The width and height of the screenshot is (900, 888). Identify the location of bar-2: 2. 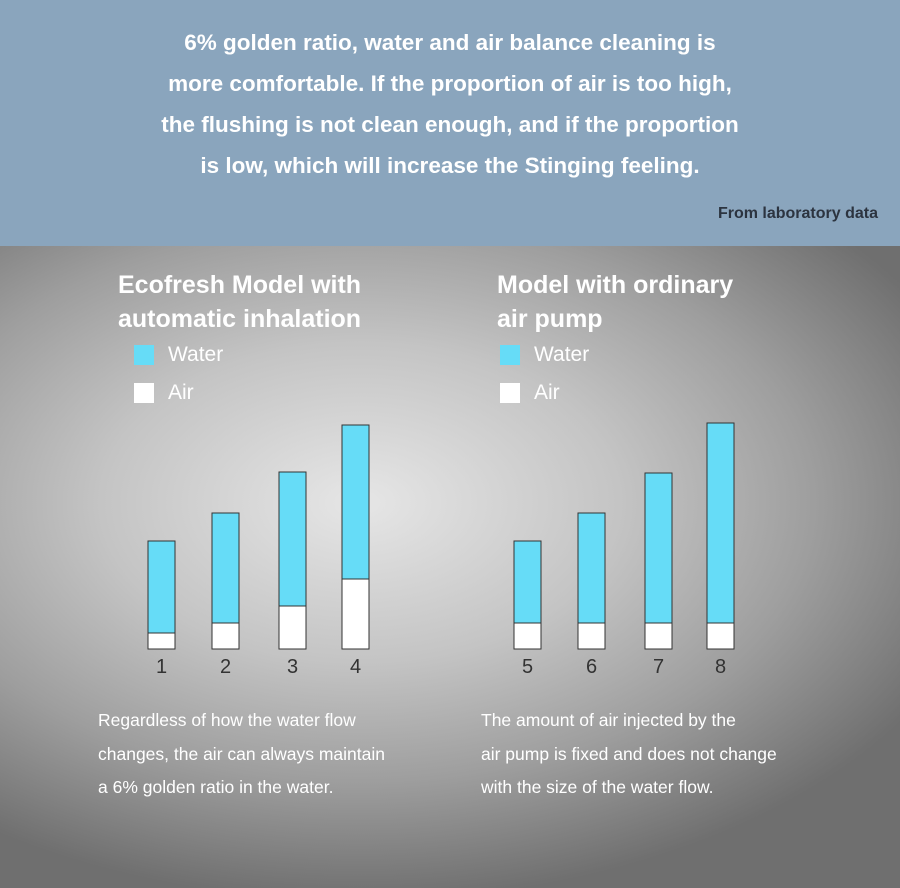
(225, 595).